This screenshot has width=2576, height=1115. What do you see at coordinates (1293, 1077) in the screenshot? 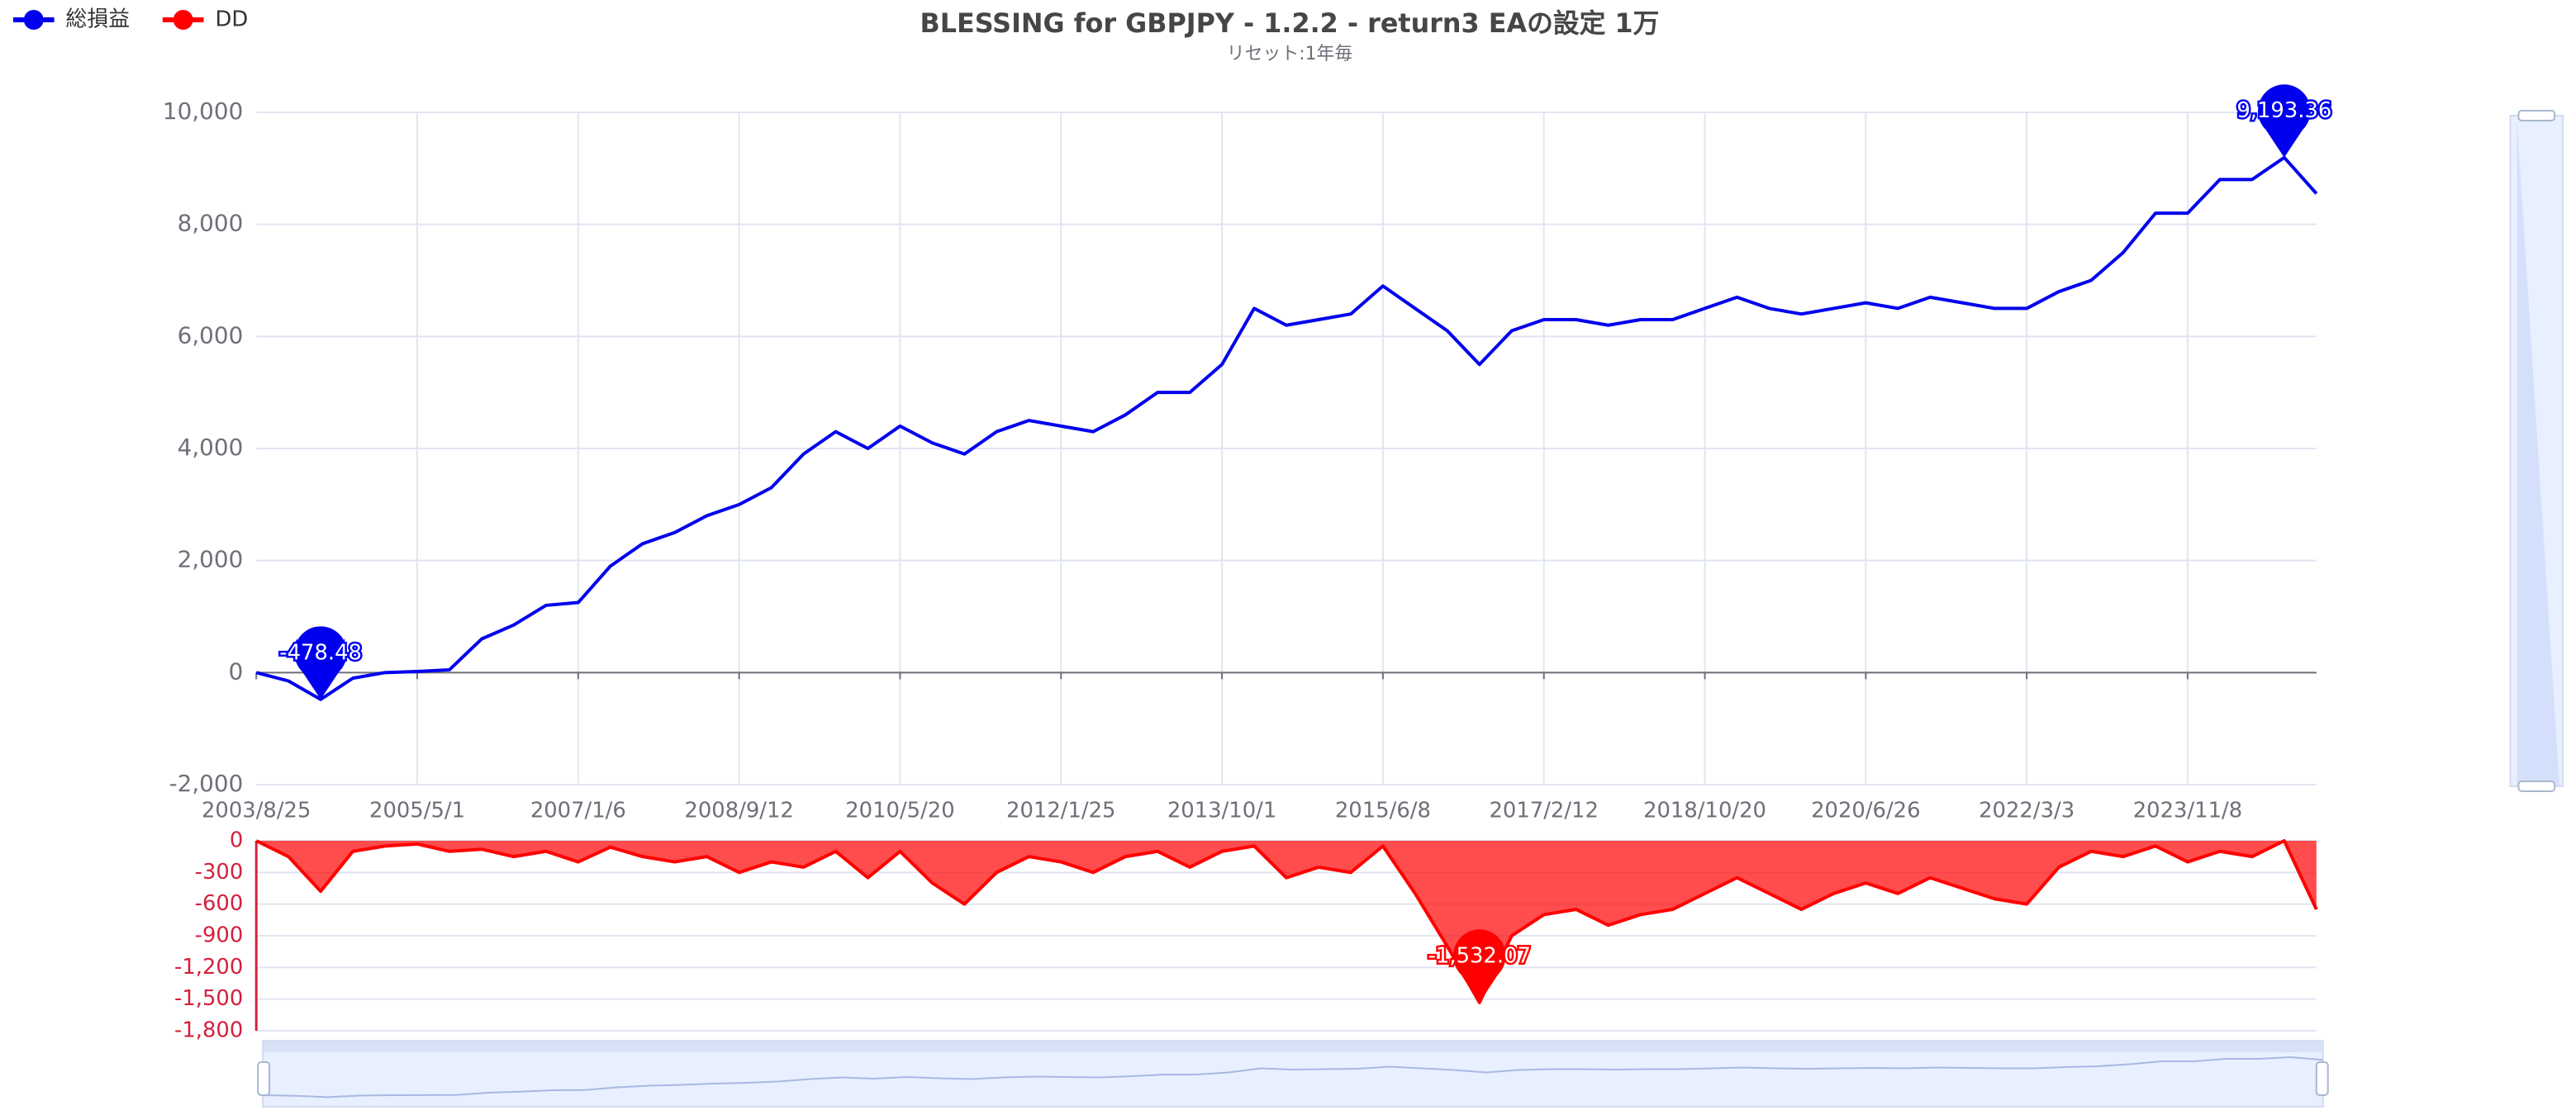
I see `zoom-preview-line` at bounding box center [1293, 1077].